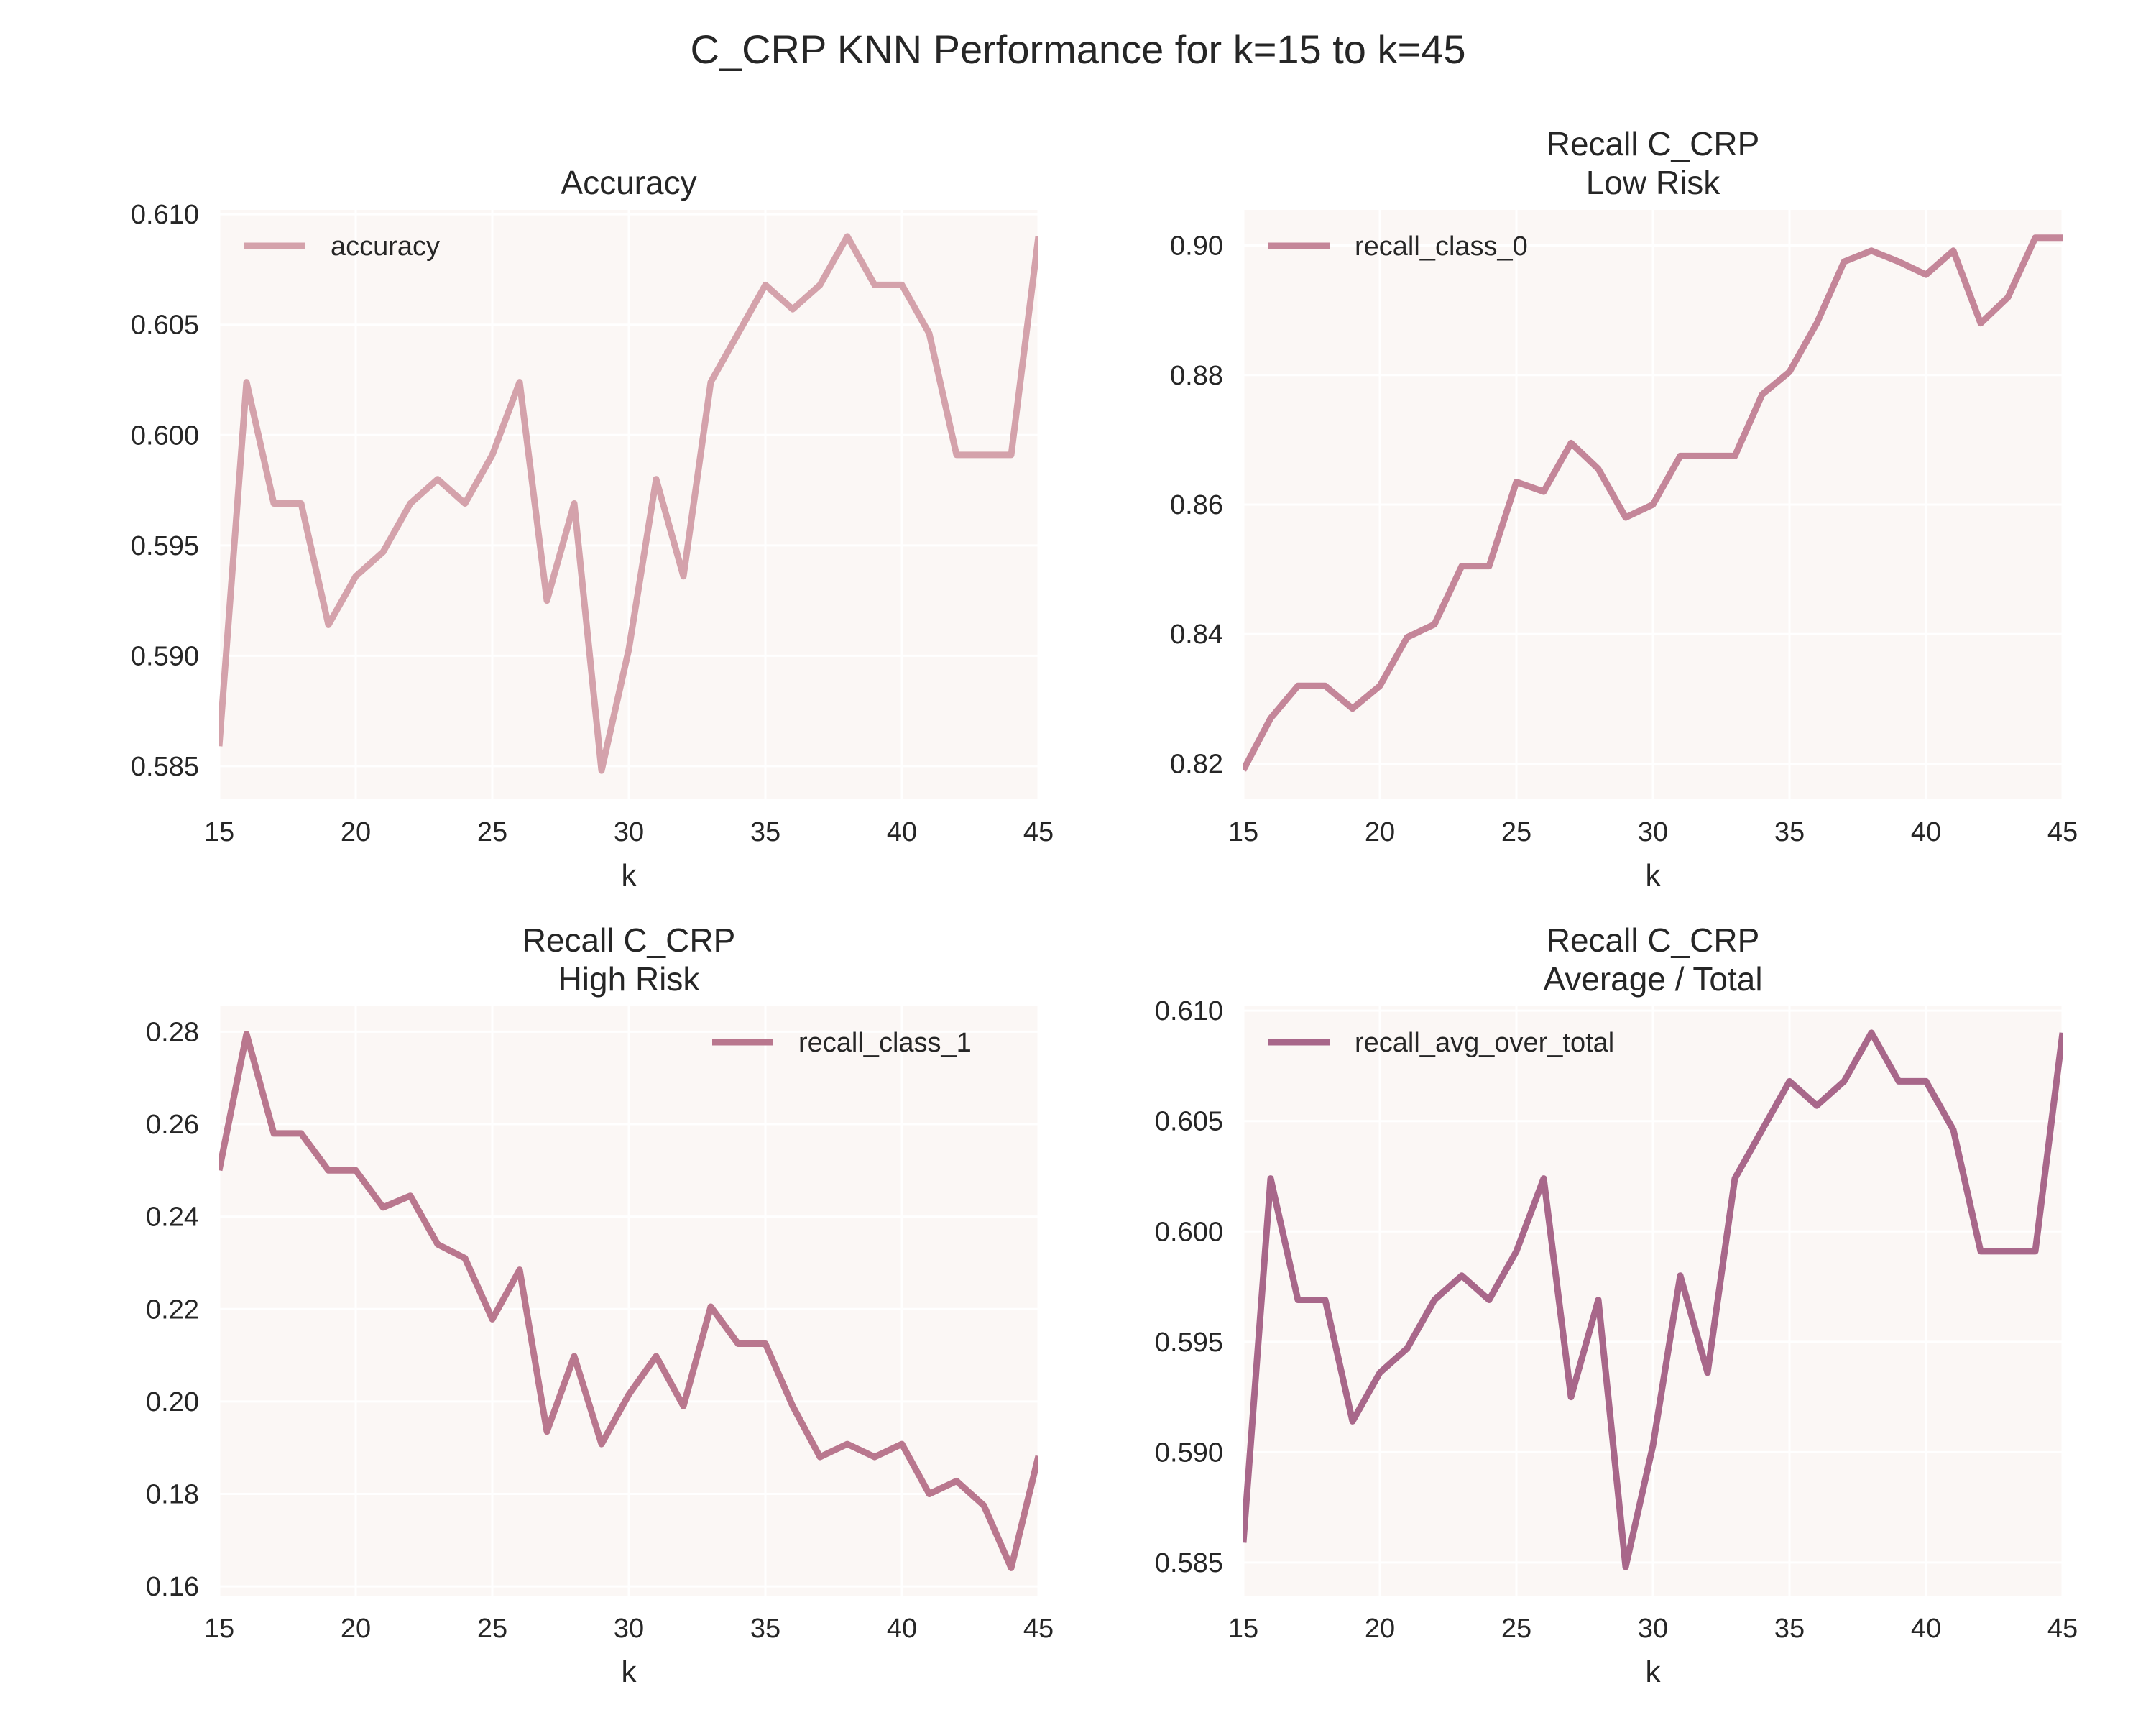 This screenshot has height=1725, width=2156. I want to click on recall-low-risk-x-tick-label: 30, so click(1653, 832).